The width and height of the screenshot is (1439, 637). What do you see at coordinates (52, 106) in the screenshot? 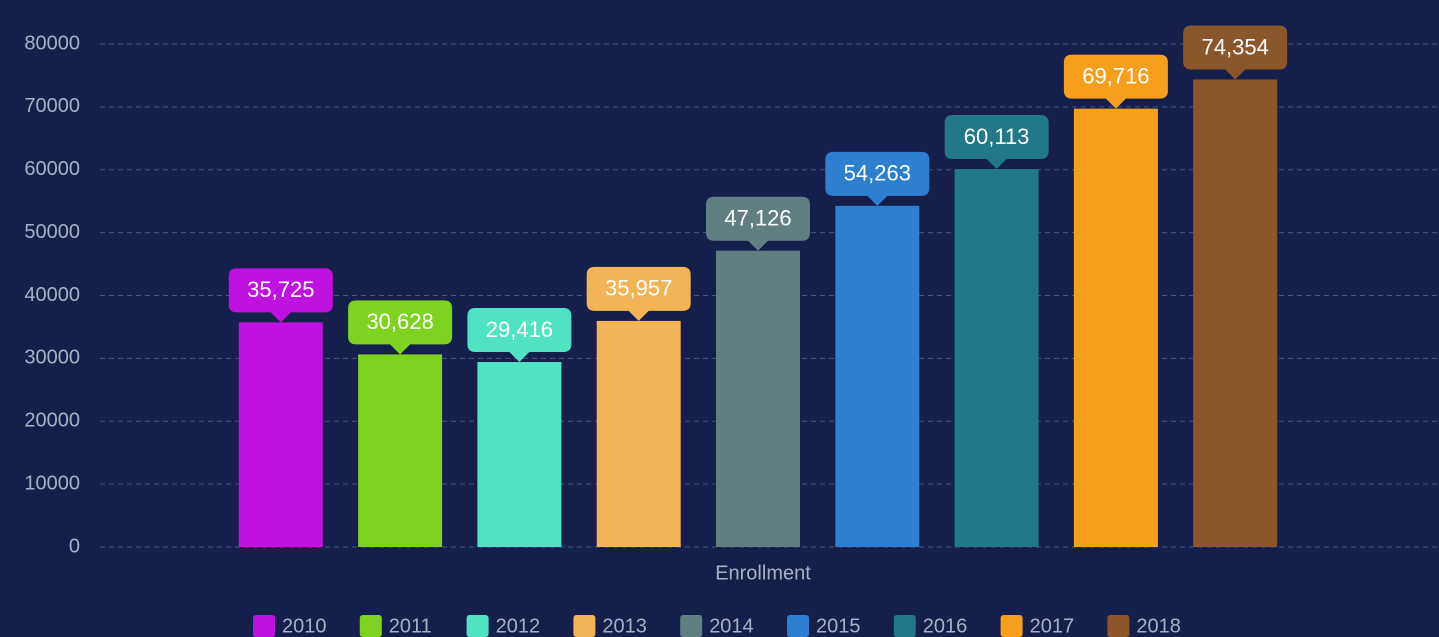
I see `y-tick-label: 70000` at bounding box center [52, 106].